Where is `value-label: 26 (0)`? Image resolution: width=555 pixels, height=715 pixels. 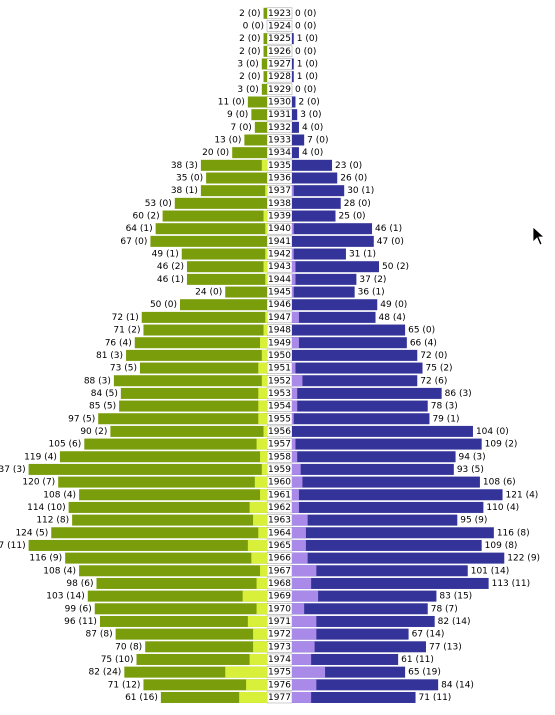 value-label: 26 (0) is located at coordinates (353, 179).